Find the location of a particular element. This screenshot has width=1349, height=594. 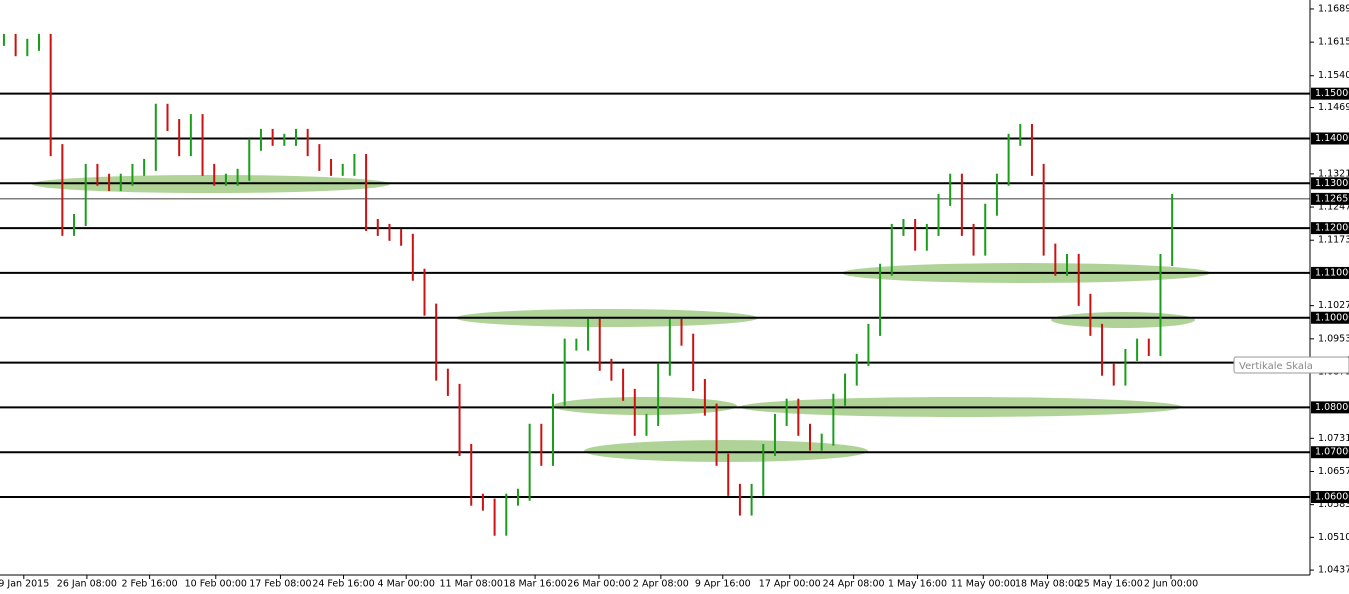

level-label: 1.08000 is located at coordinates (1332, 407).